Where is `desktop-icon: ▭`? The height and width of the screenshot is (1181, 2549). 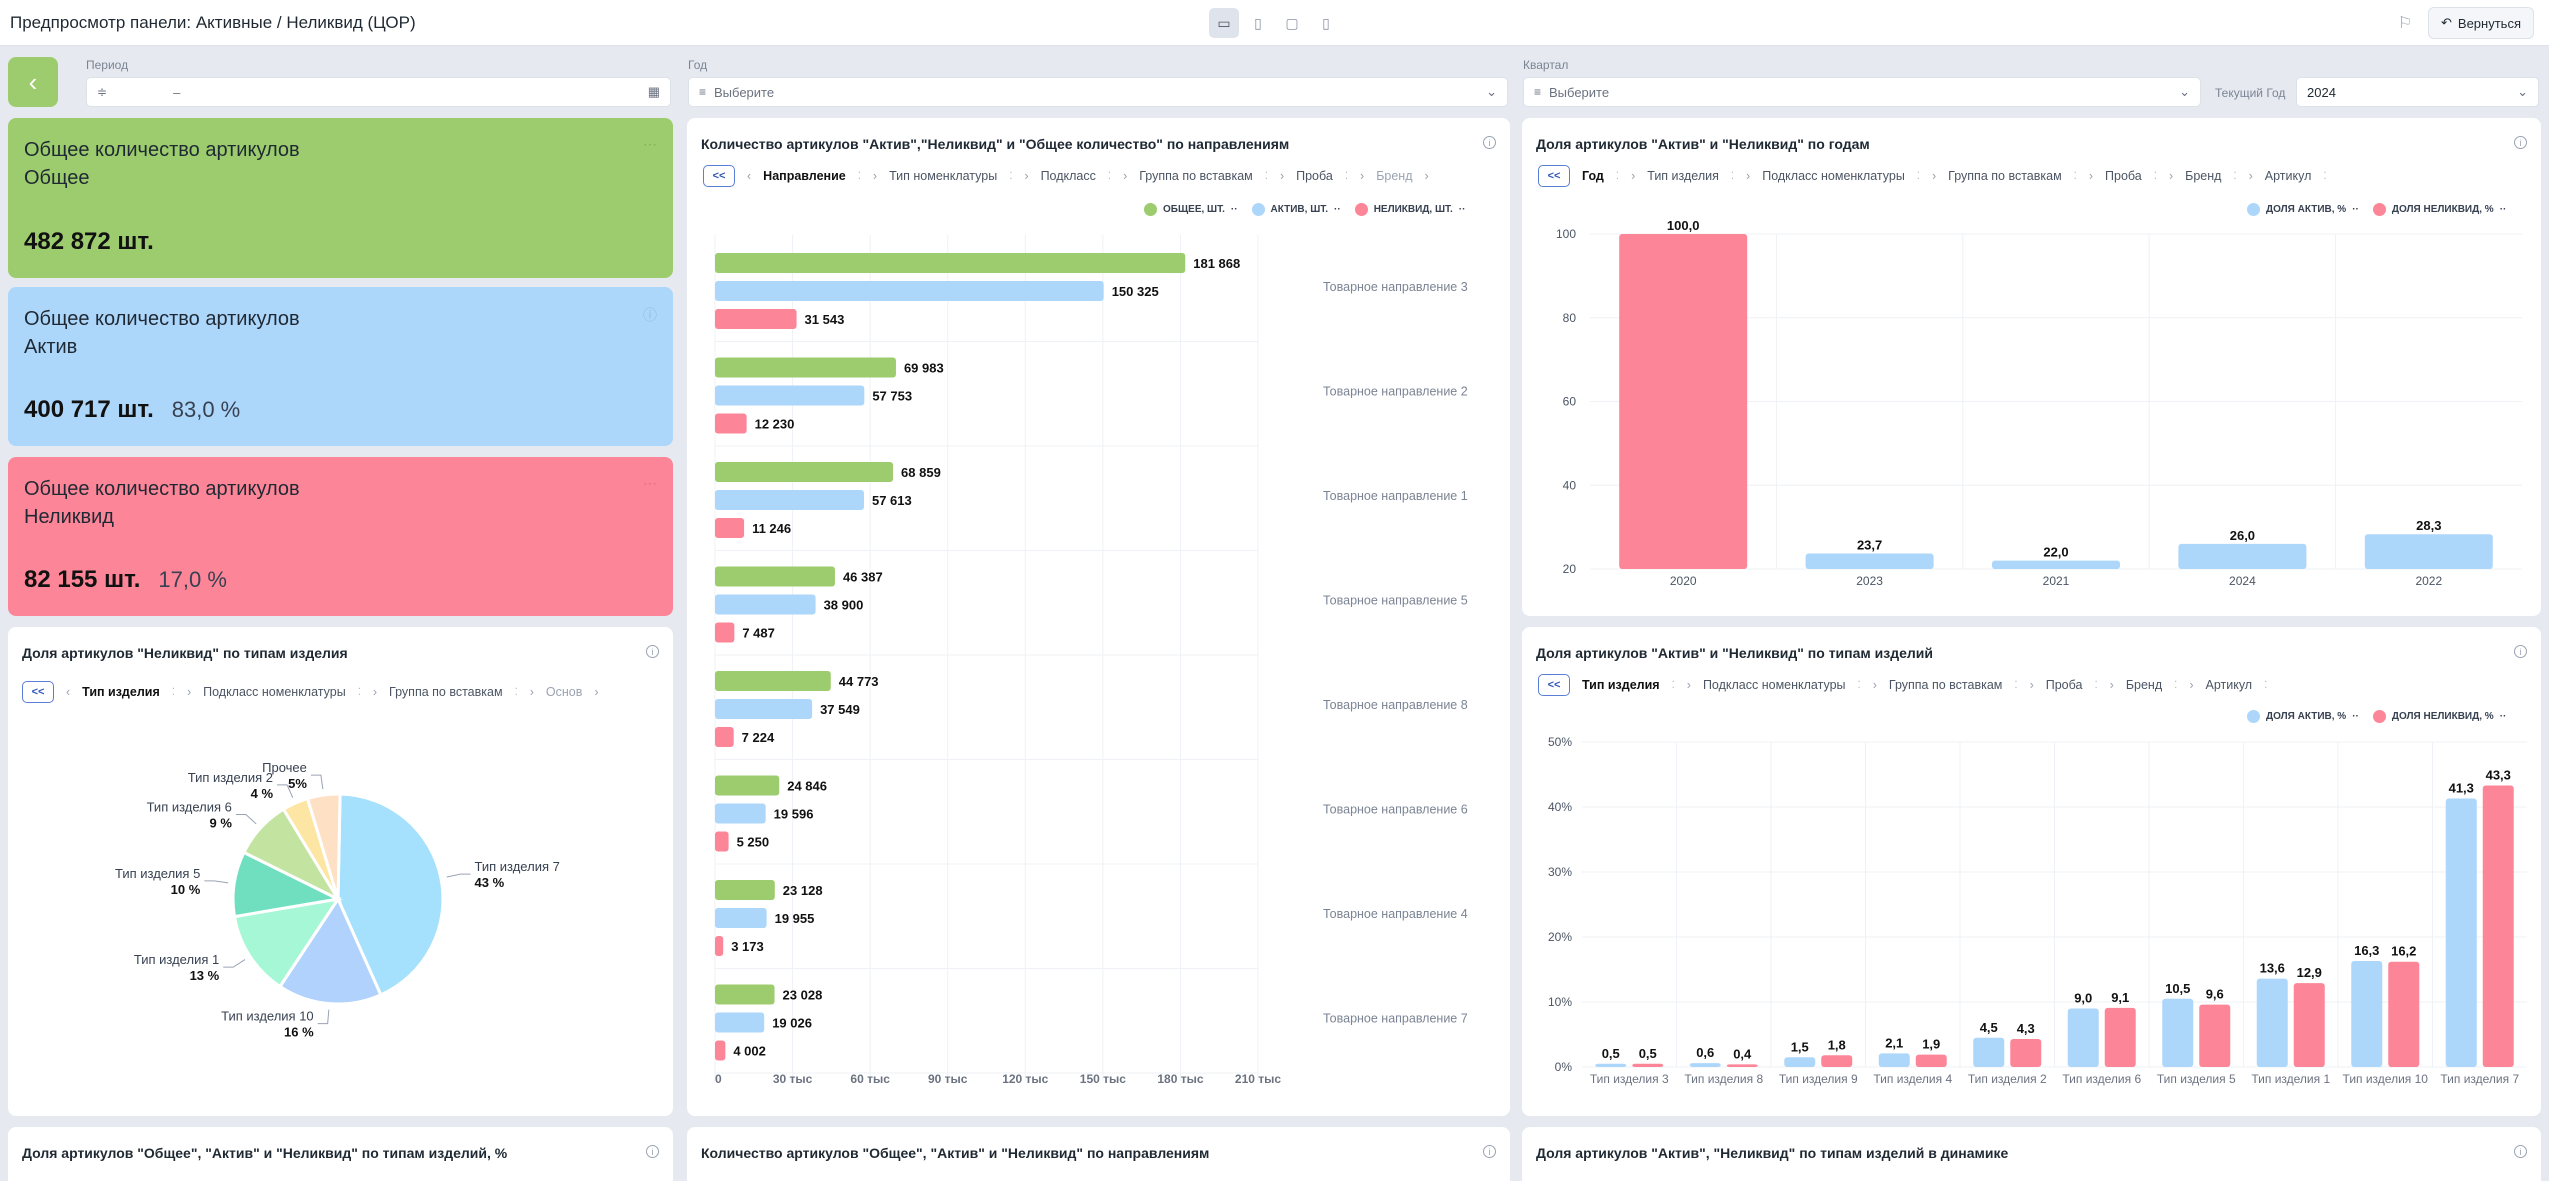 desktop-icon: ▭ is located at coordinates (1224, 23).